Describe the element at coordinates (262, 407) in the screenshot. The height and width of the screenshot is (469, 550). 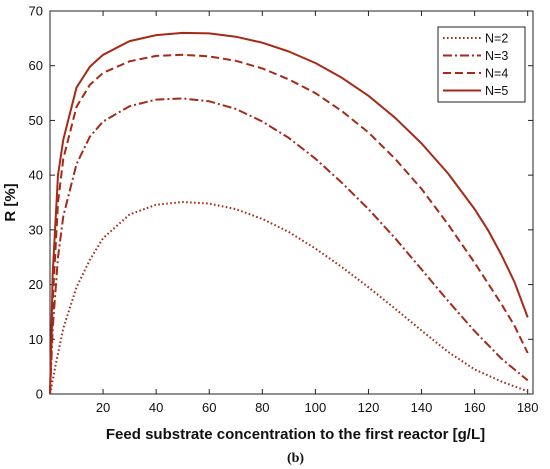
I see `x-tick-label: 80` at that location.